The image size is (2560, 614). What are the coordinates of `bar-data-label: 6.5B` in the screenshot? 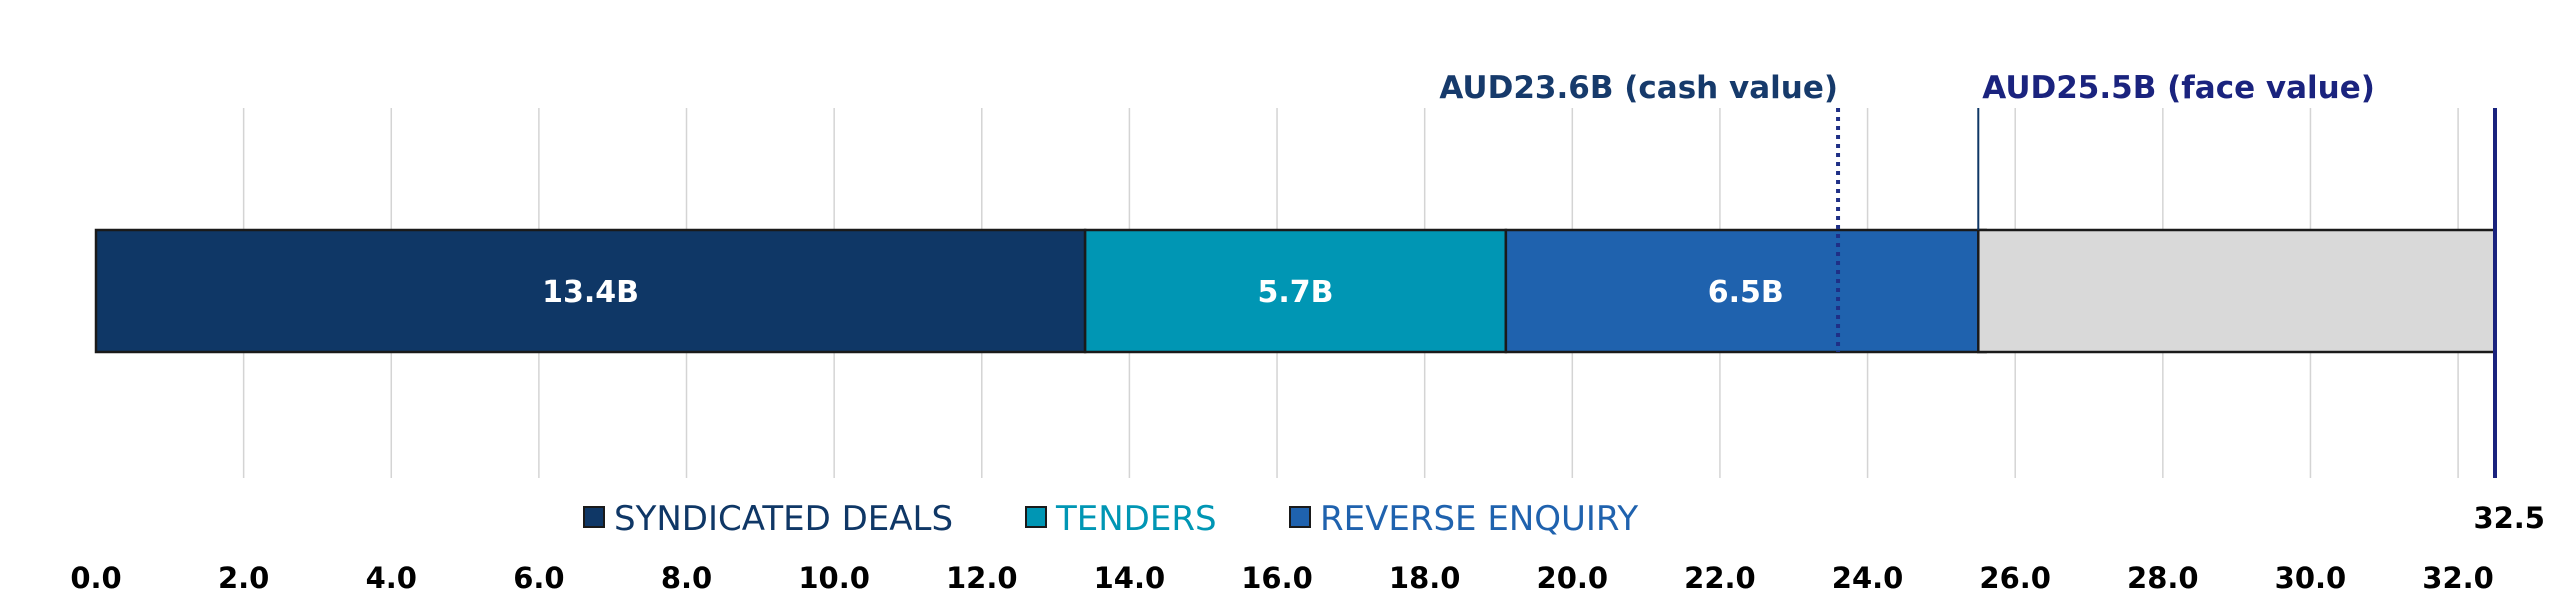 It's located at (1746, 292).